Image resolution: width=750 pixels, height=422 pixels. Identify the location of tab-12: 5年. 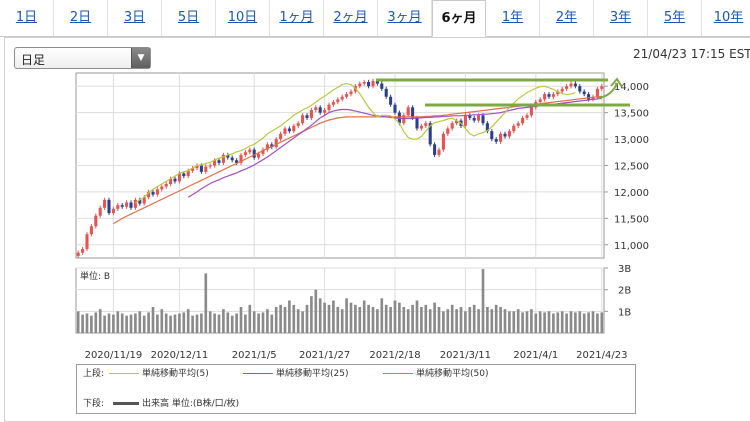
(675, 18).